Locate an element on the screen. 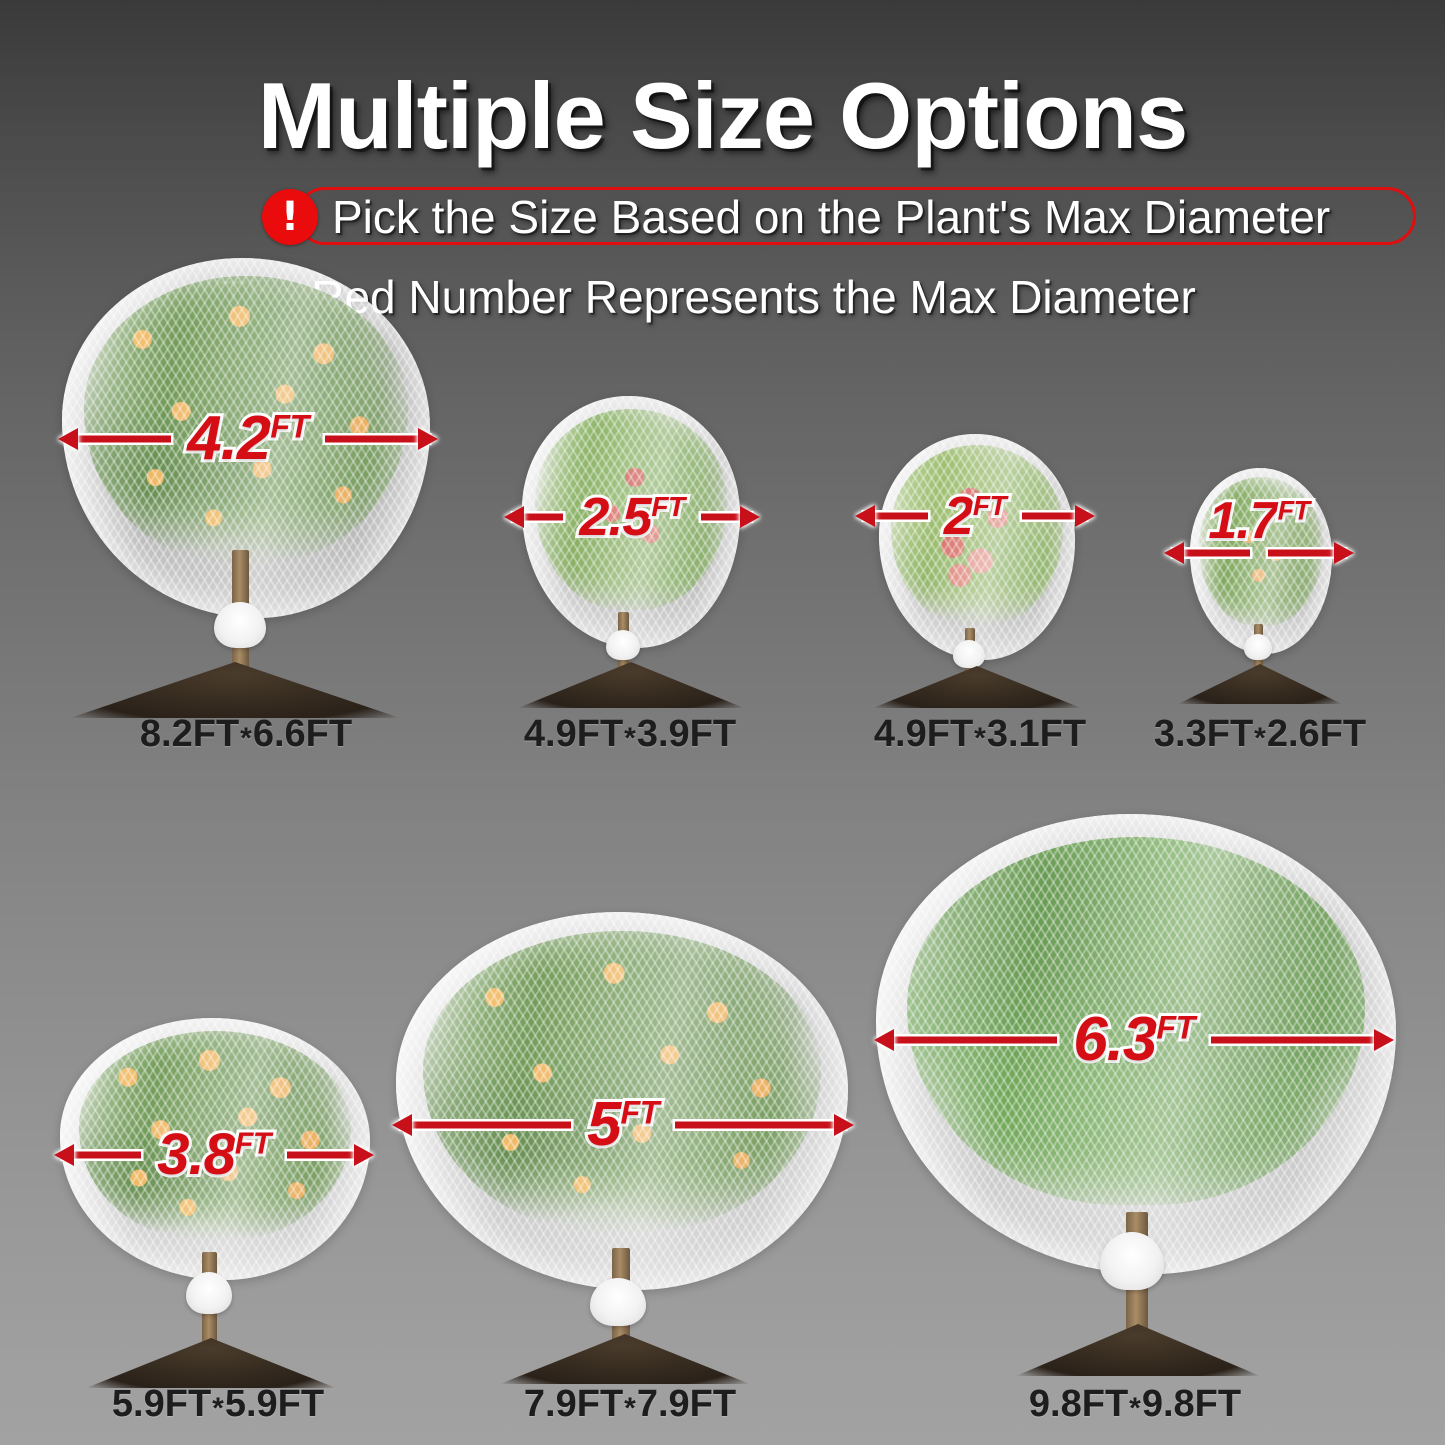 The height and width of the screenshot is (1445, 1445). product-item-size-5-9-by-5-9: 3.8FT is located at coordinates (217, 1195).